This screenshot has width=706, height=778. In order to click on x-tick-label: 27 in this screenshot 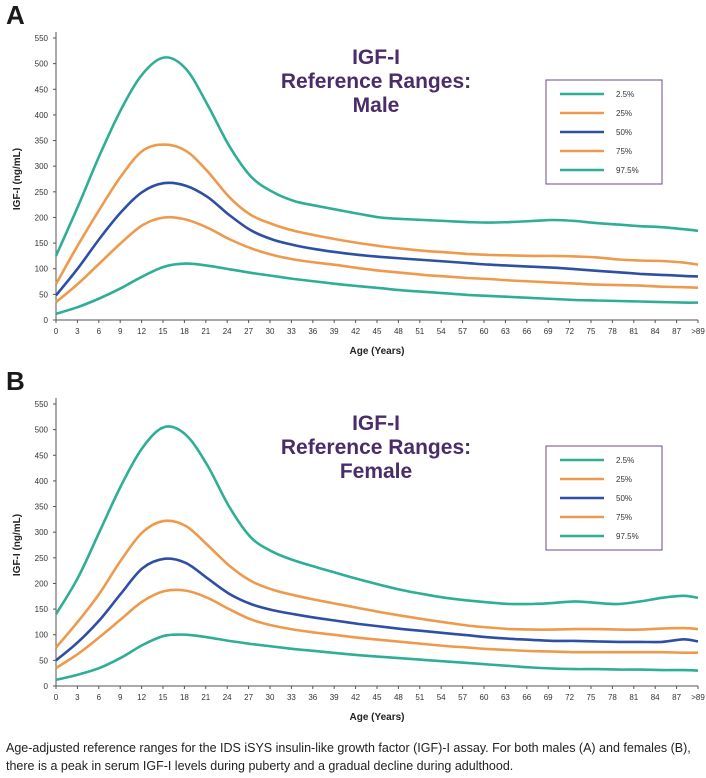, I will do `click(248, 697)`.